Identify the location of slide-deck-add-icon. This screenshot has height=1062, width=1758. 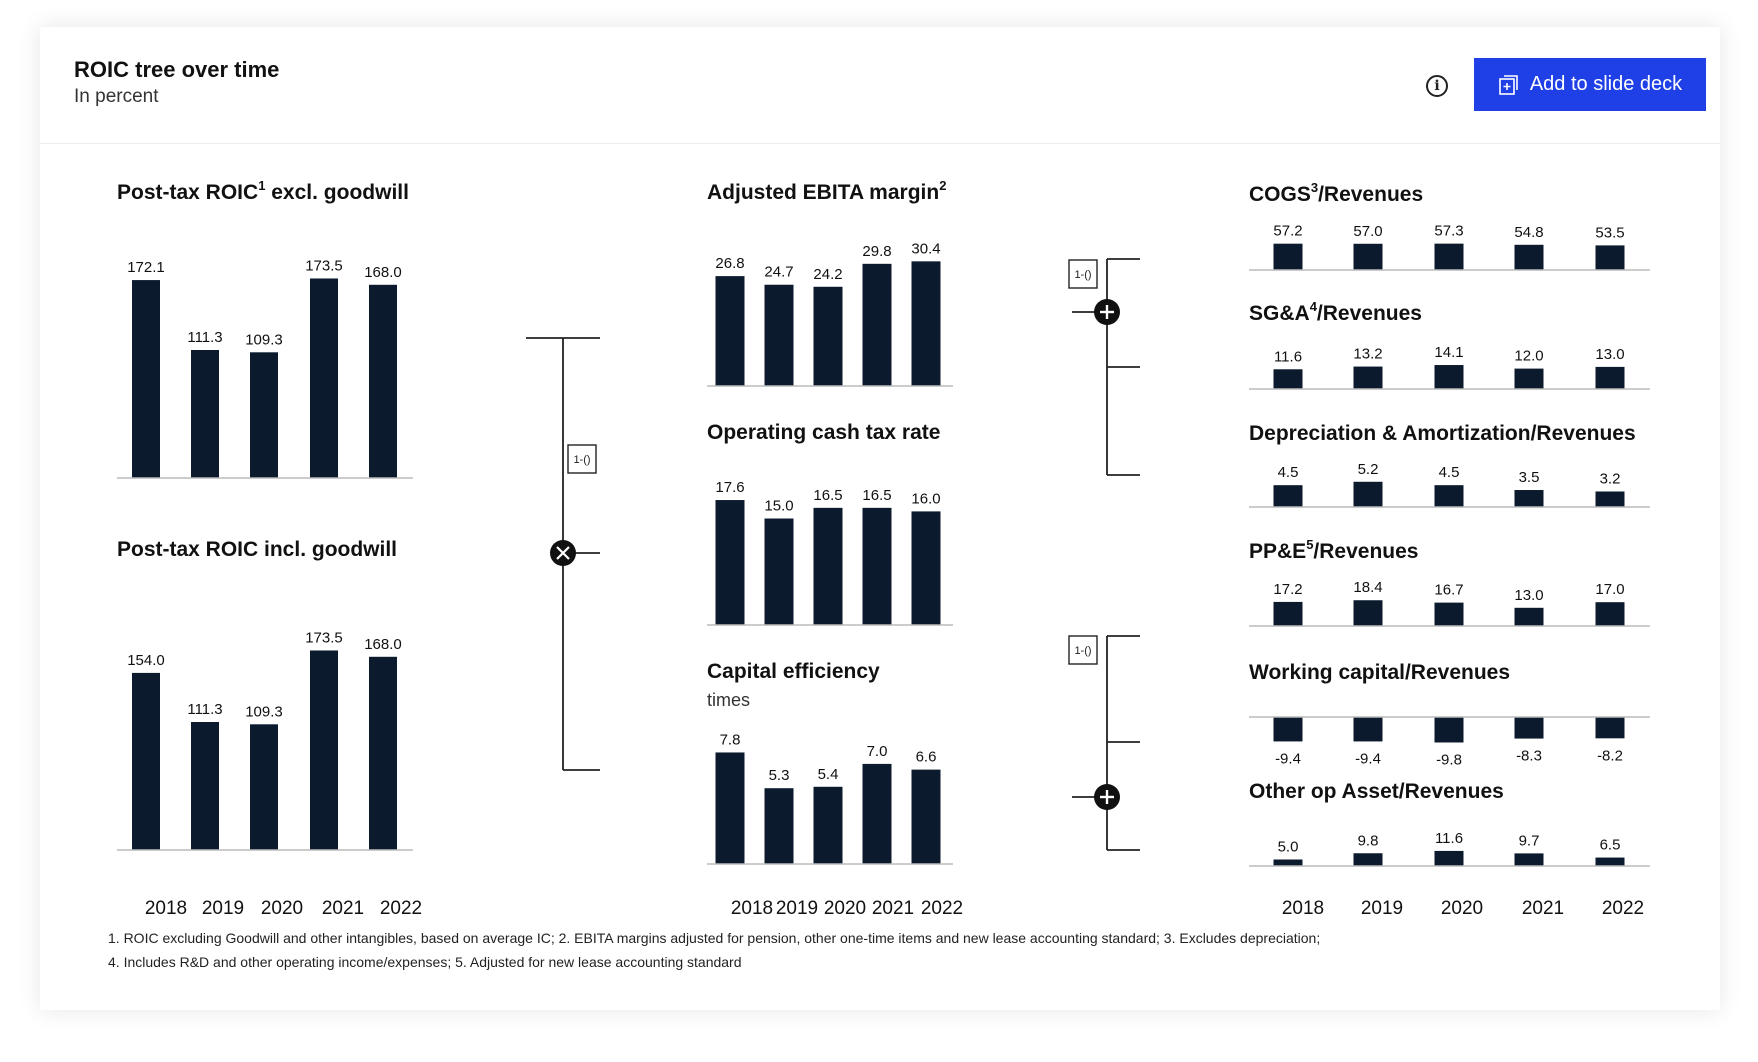
(1508, 84).